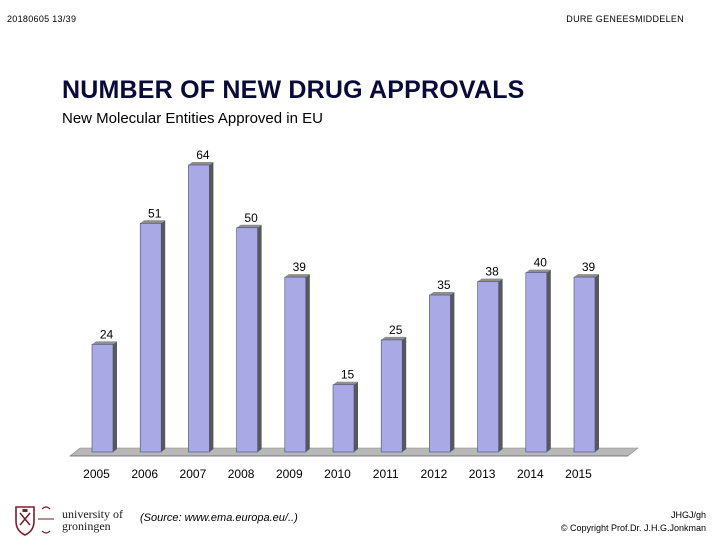 The height and width of the screenshot is (540, 720). What do you see at coordinates (192, 118) in the screenshot?
I see `chart-subtitle: New Molecular Entities Approved in EU` at bounding box center [192, 118].